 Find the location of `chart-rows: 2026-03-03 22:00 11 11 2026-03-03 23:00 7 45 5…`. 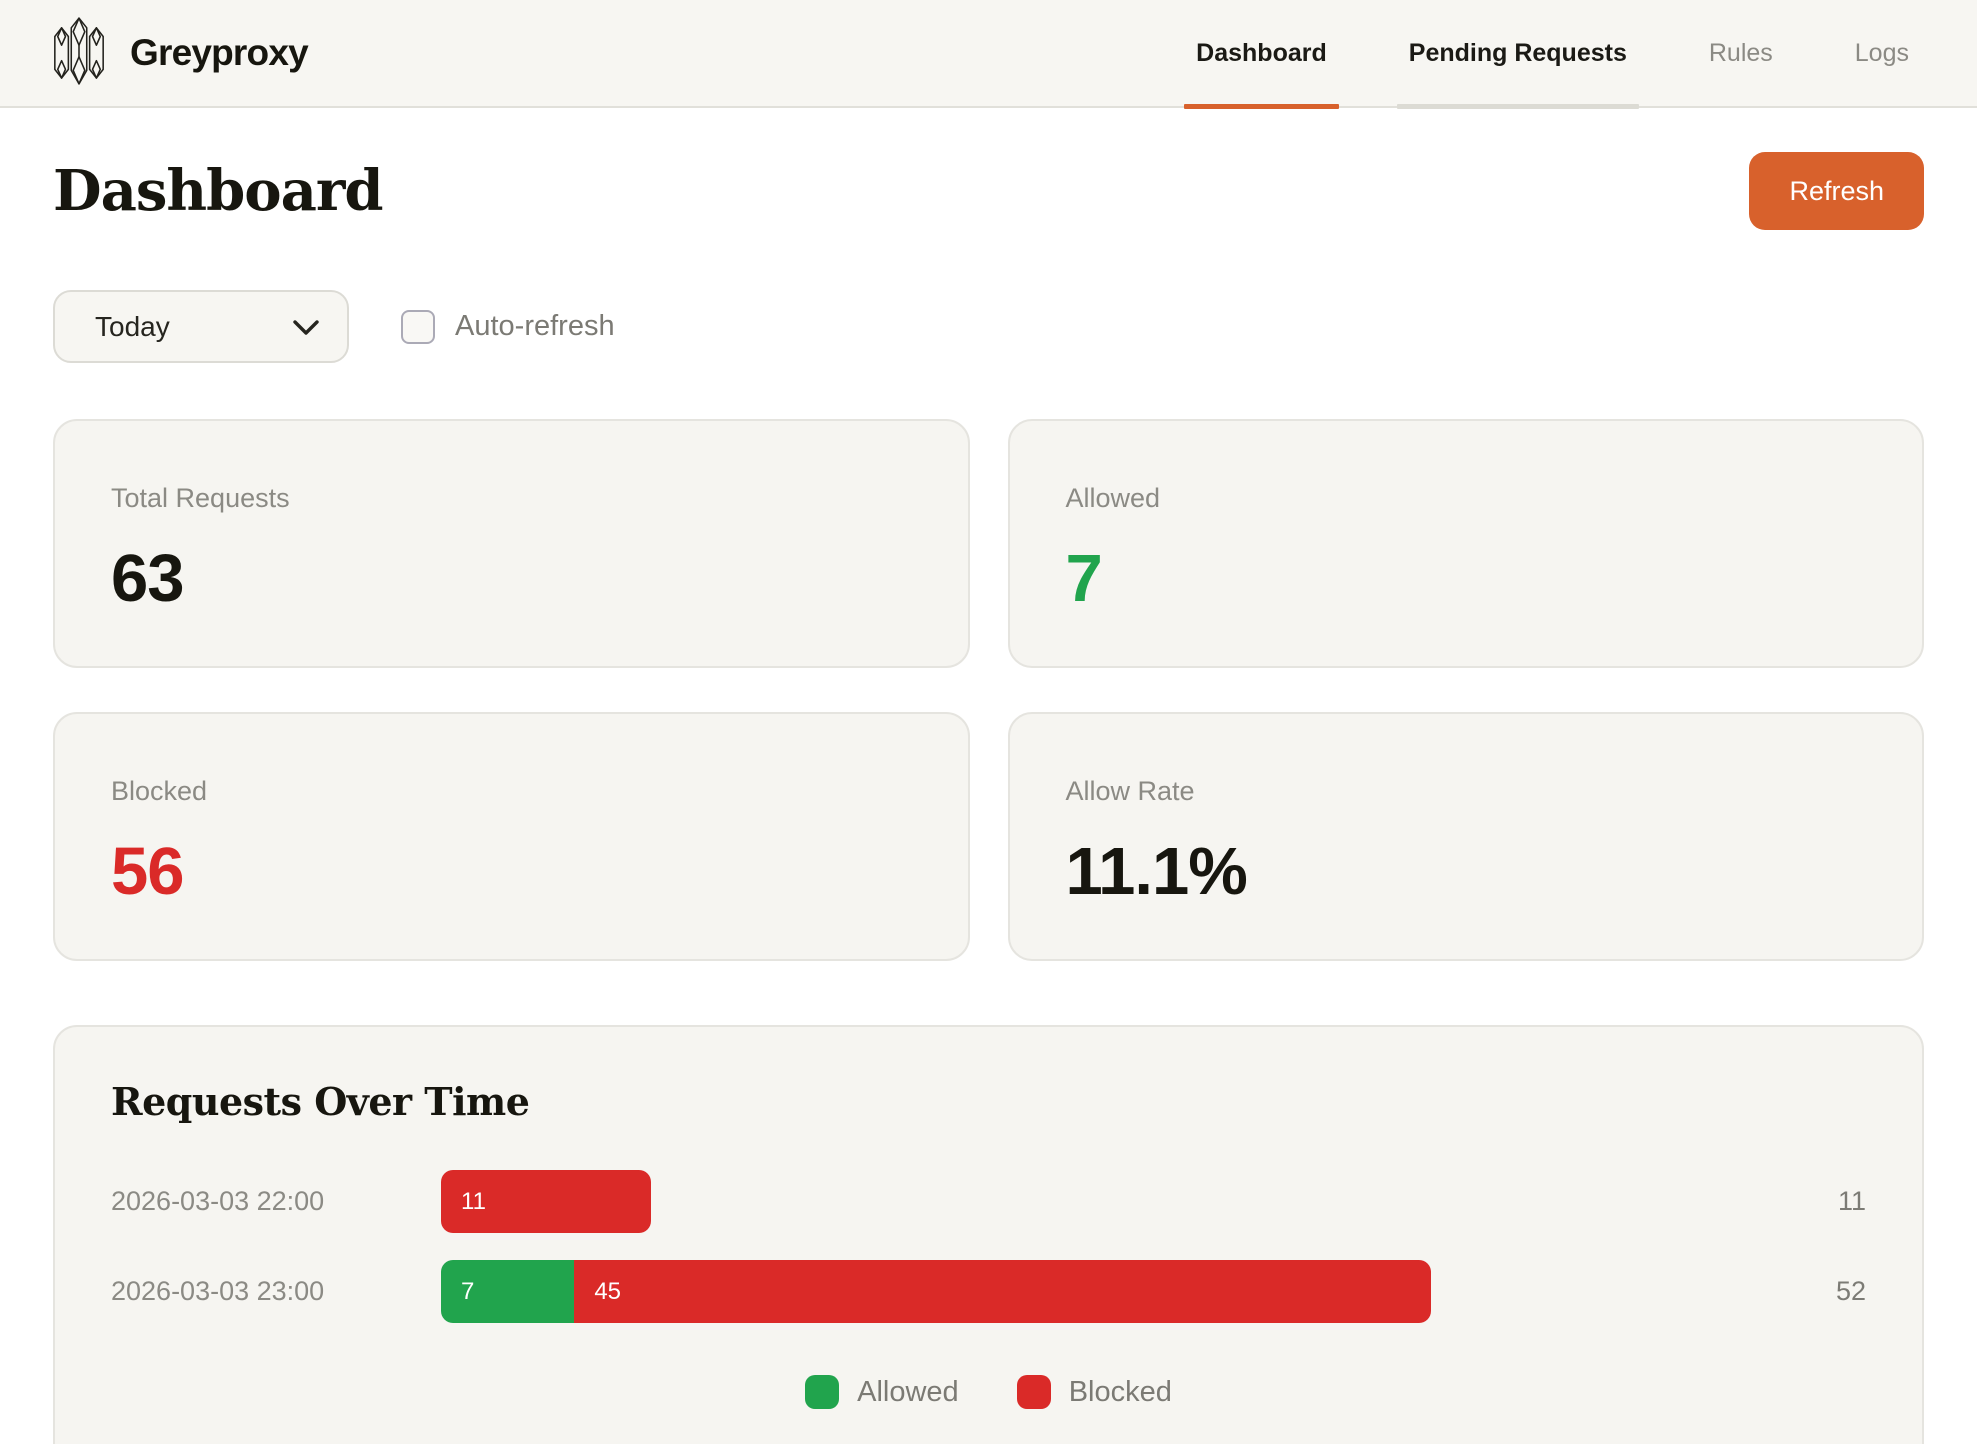

chart-rows: 2026-03-03 22:00 11 11 2026-03-03 23:00 7 45 5… is located at coordinates (988, 1246).